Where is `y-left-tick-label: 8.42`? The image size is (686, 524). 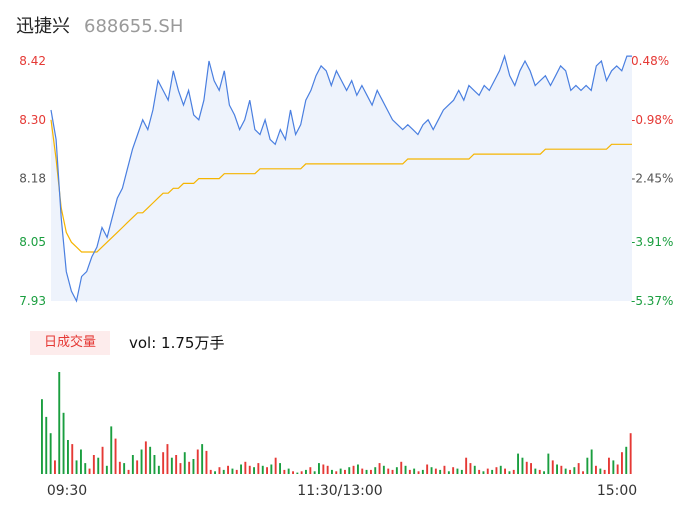 y-left-tick-label: 8.42 is located at coordinates (32, 61).